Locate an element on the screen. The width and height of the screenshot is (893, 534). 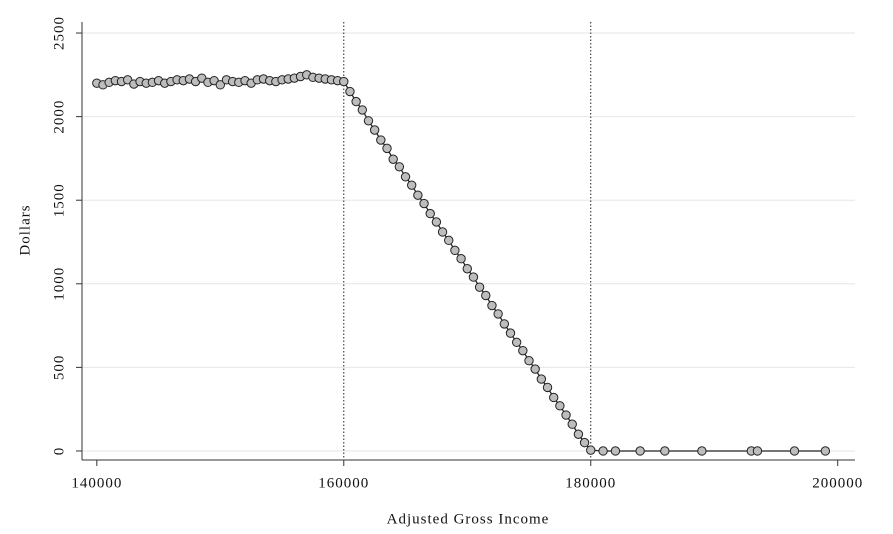
x-tick-label: 160000 is located at coordinates (343, 483).